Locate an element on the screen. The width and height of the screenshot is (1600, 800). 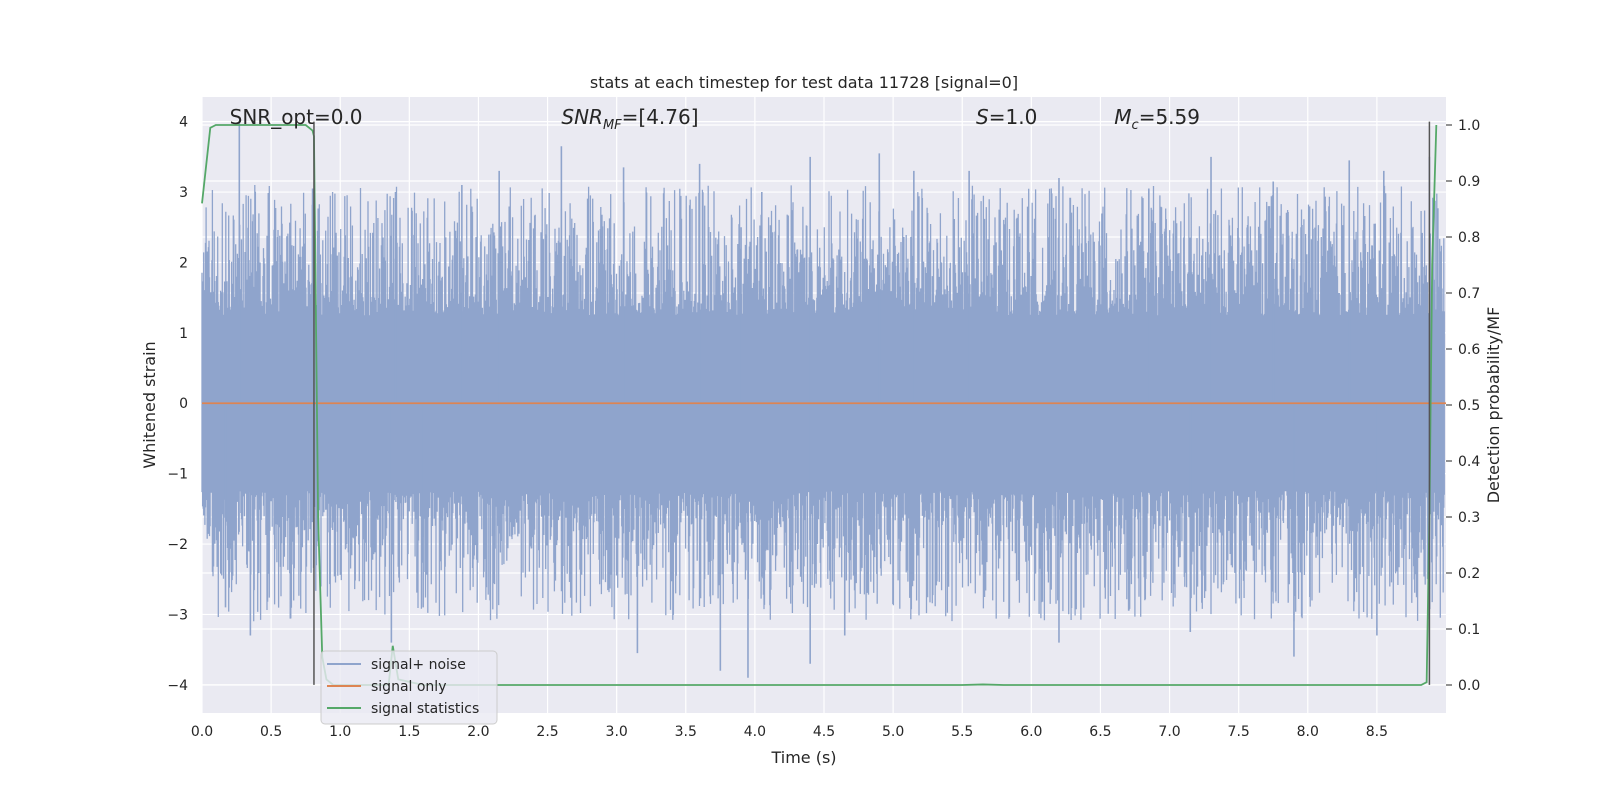
legend-label-signal-plus-noise: signal+ noise is located at coordinates (418, 665).